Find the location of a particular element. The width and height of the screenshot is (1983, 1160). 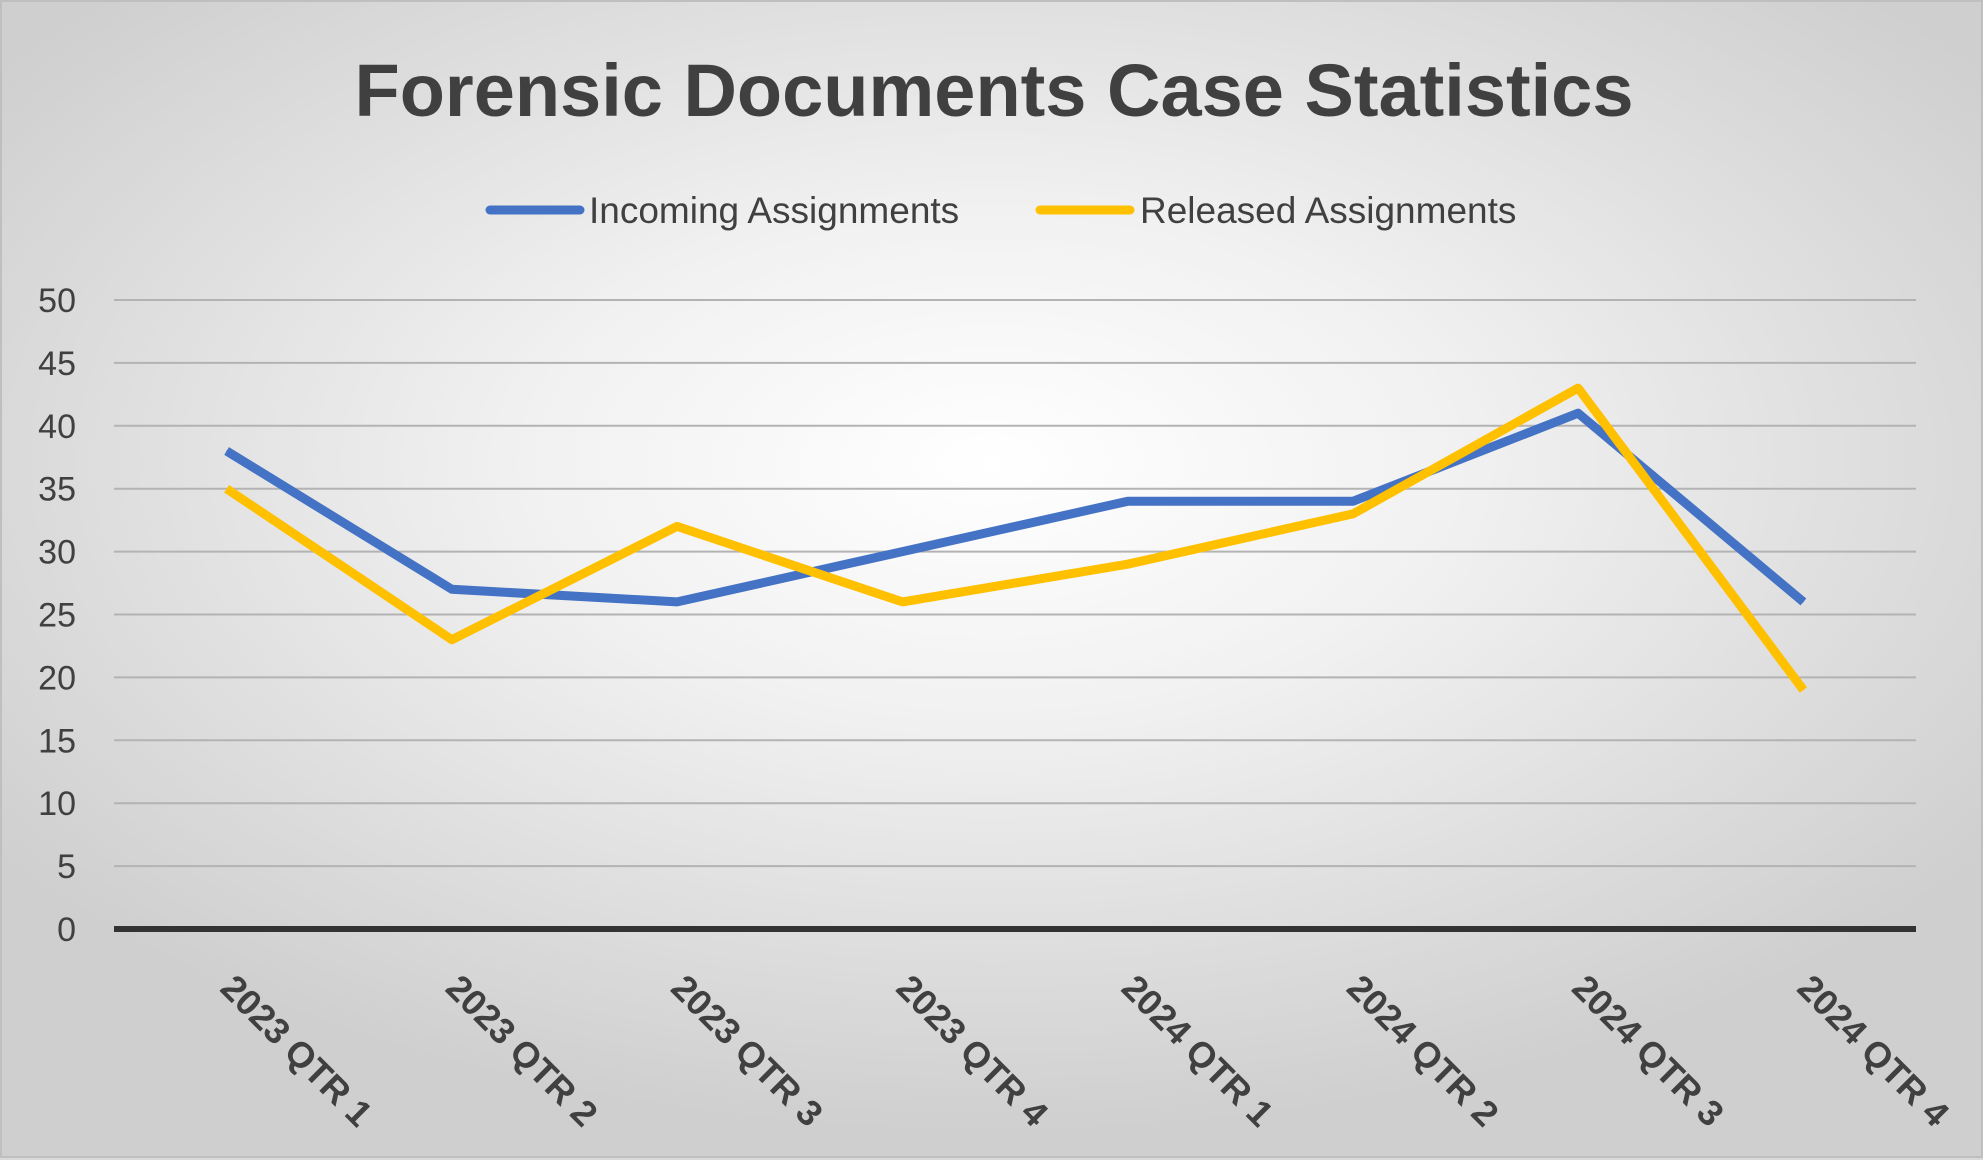

x-tick-label: 2024 QTR 2 is located at coordinates (1423, 1051).